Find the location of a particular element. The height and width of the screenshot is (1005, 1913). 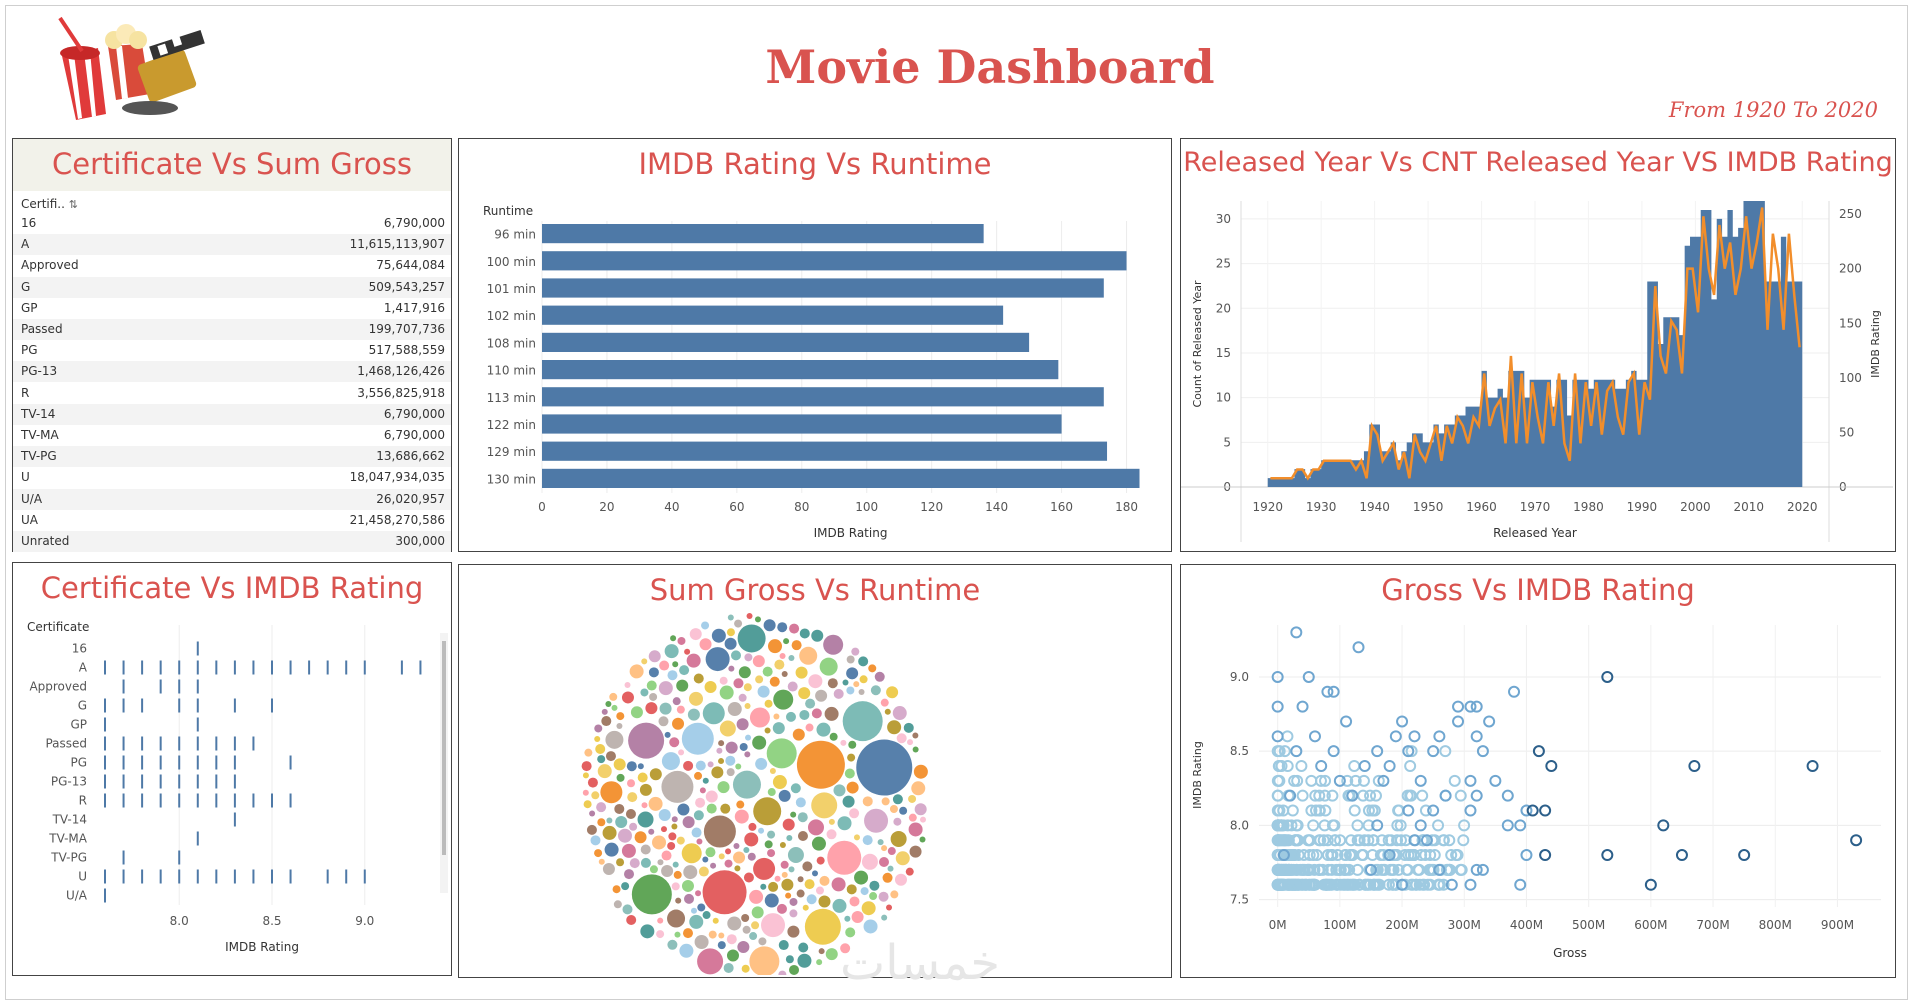

table-row: A 11,615,113,907 is located at coordinates (232, 245).